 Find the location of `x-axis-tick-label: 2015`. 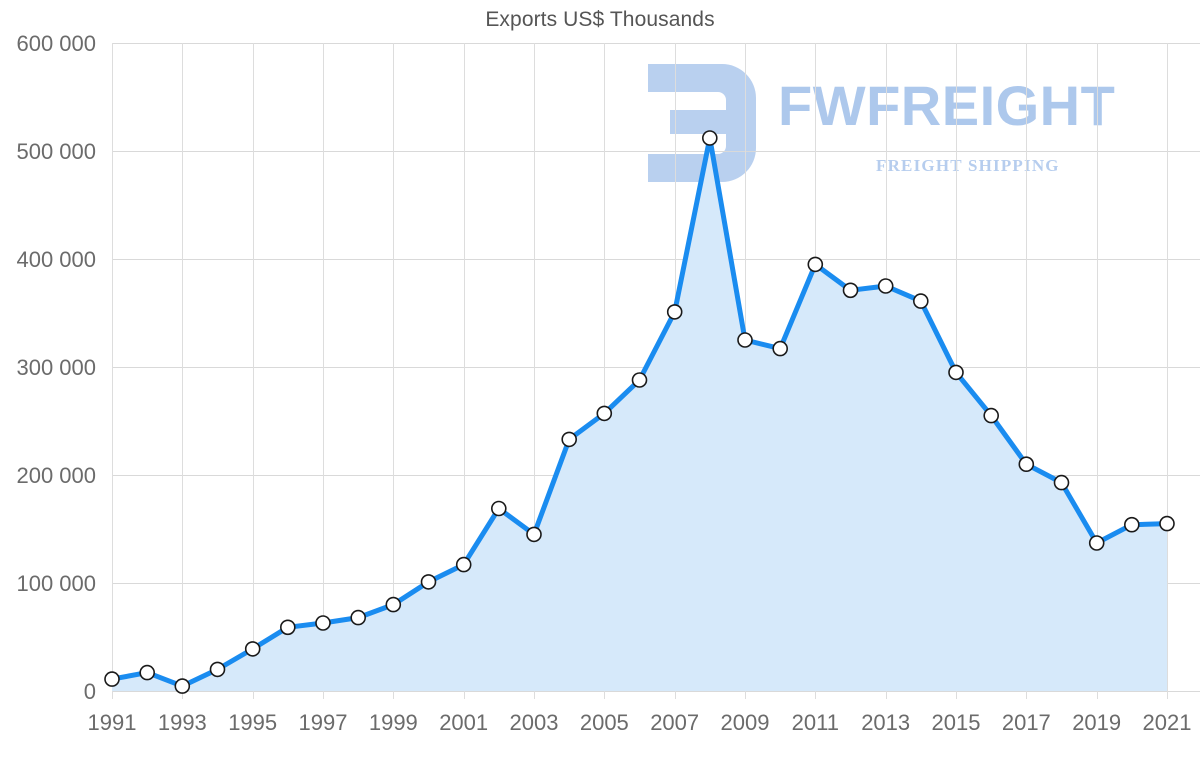

x-axis-tick-label: 2015 is located at coordinates (956, 722).